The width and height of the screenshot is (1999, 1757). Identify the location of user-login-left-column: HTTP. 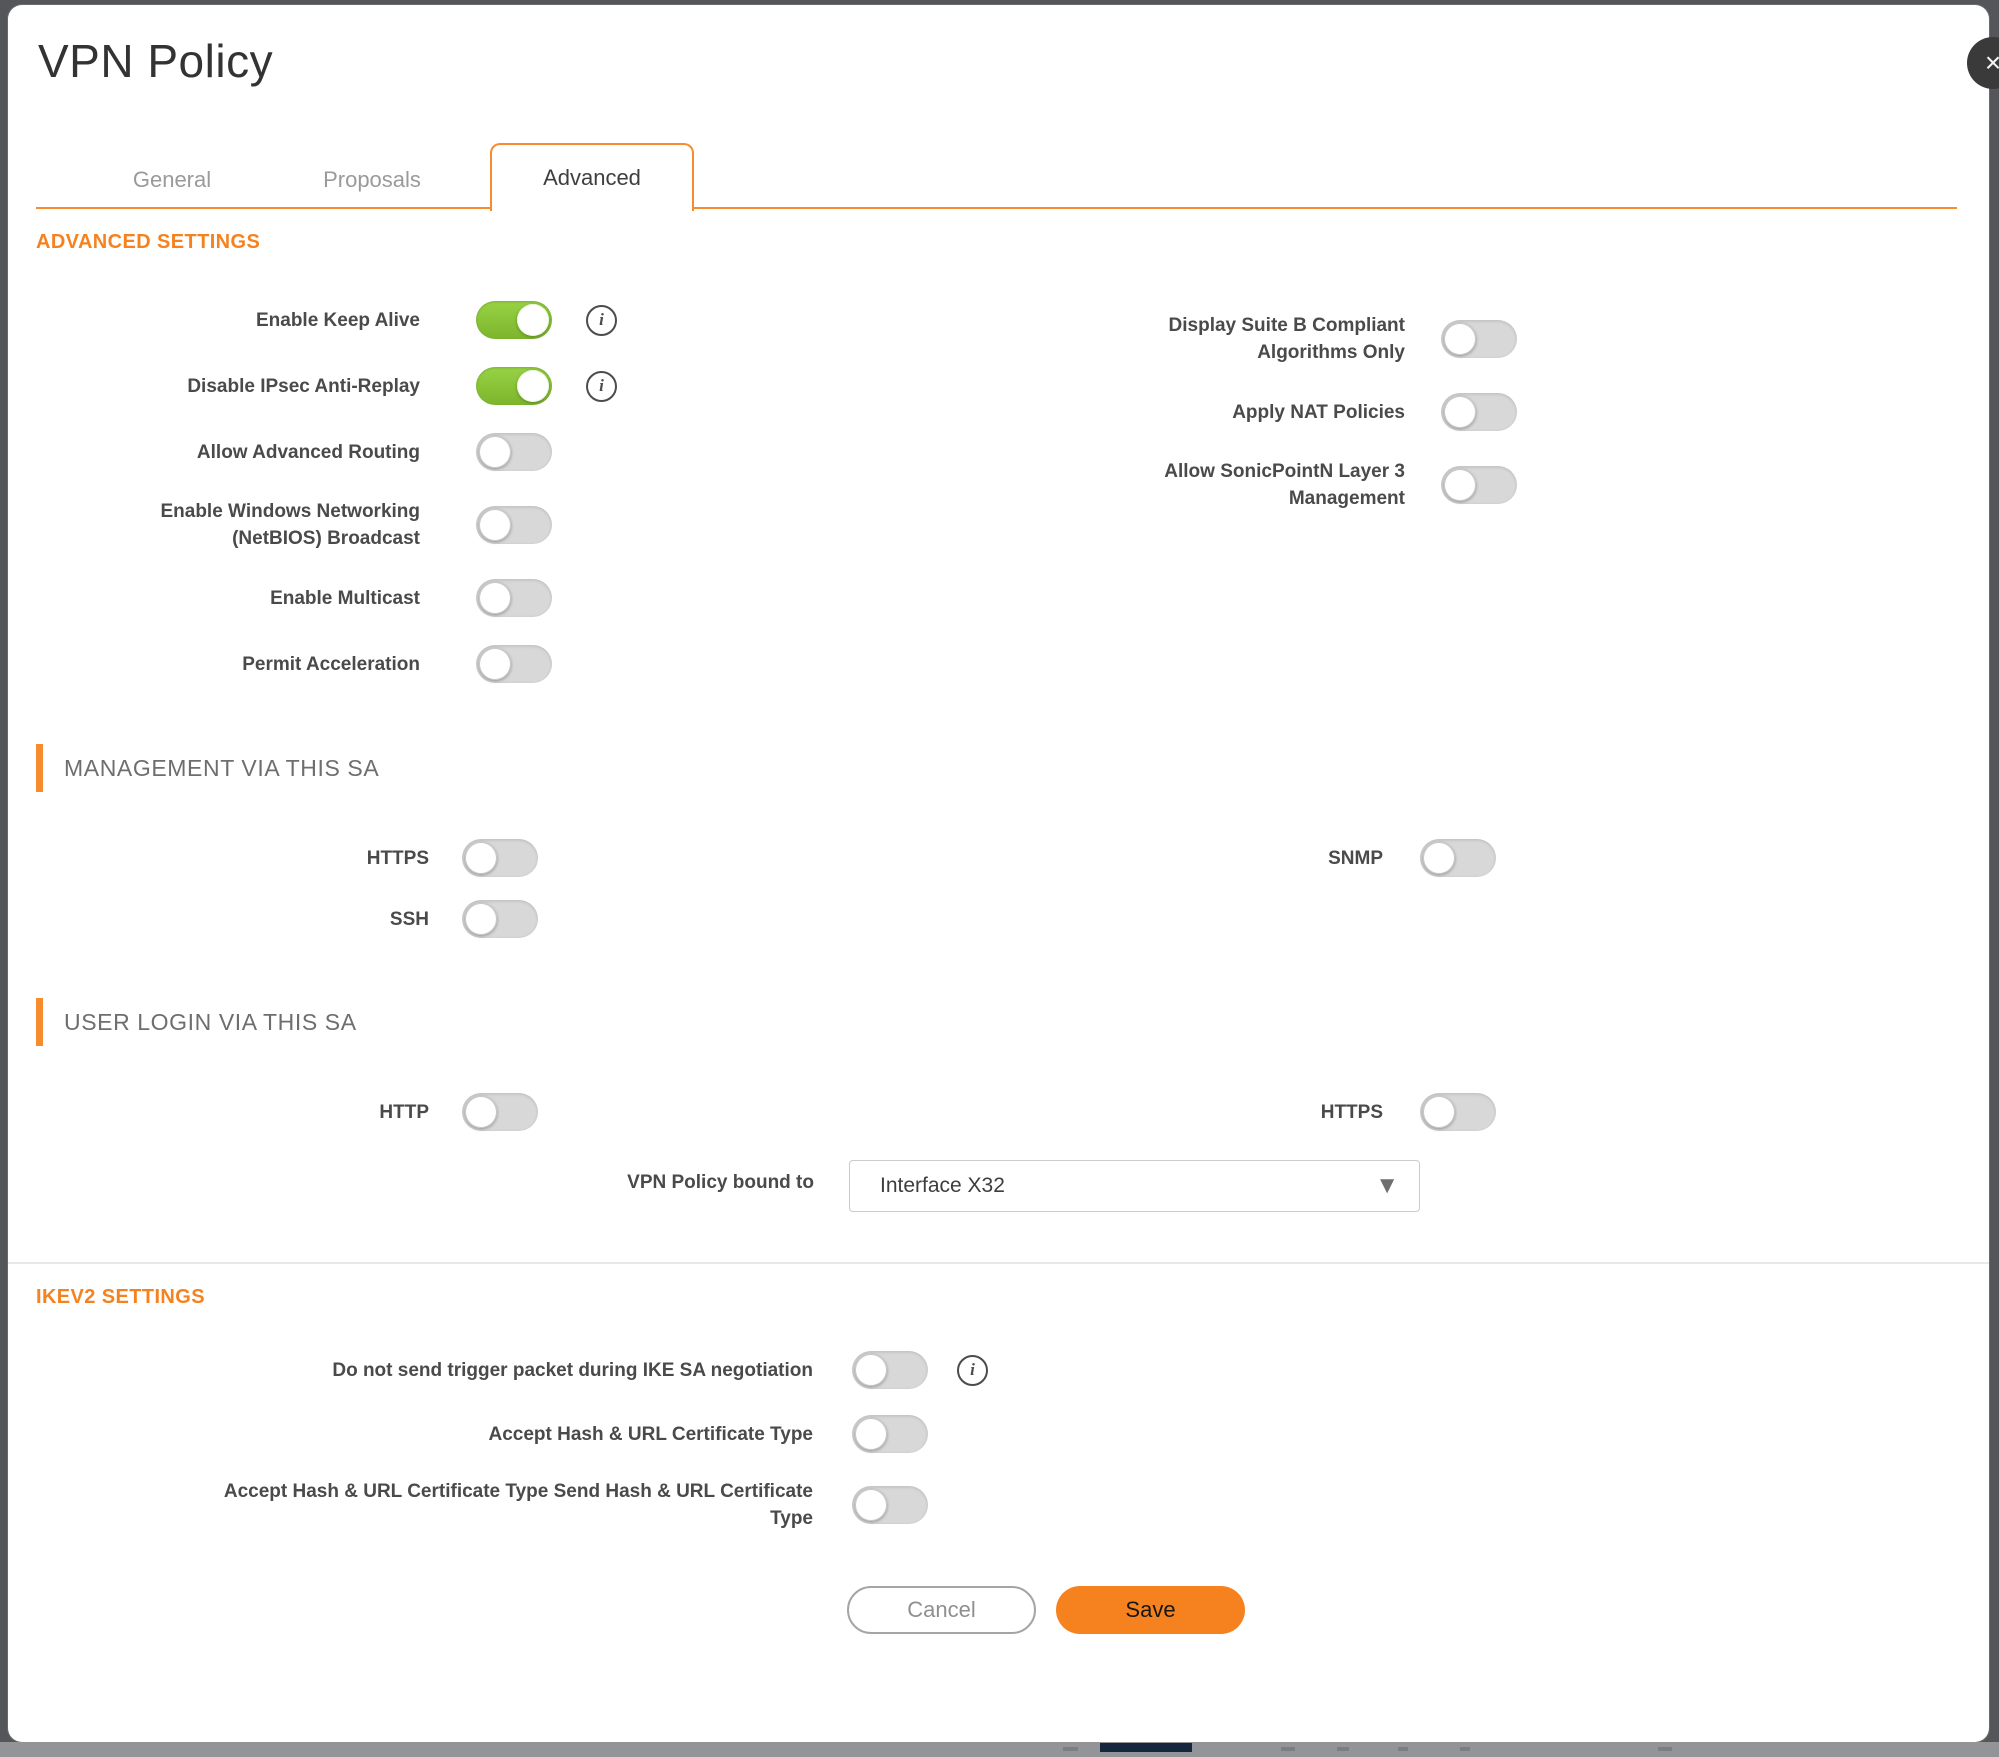
(326, 1125).